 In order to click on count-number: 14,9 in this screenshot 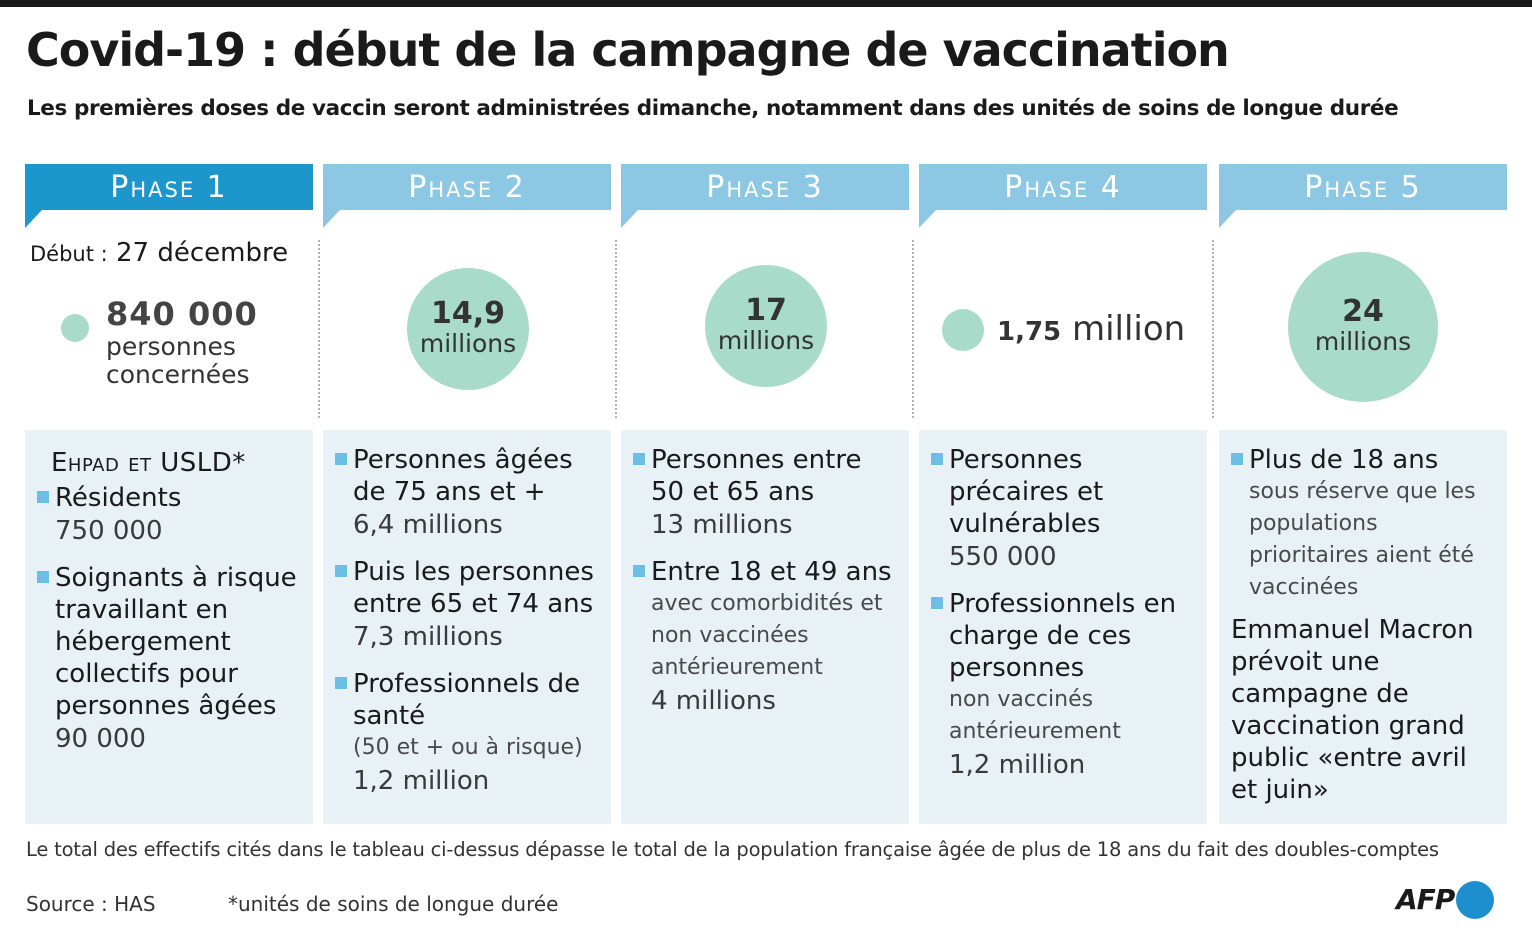, I will do `click(468, 313)`.